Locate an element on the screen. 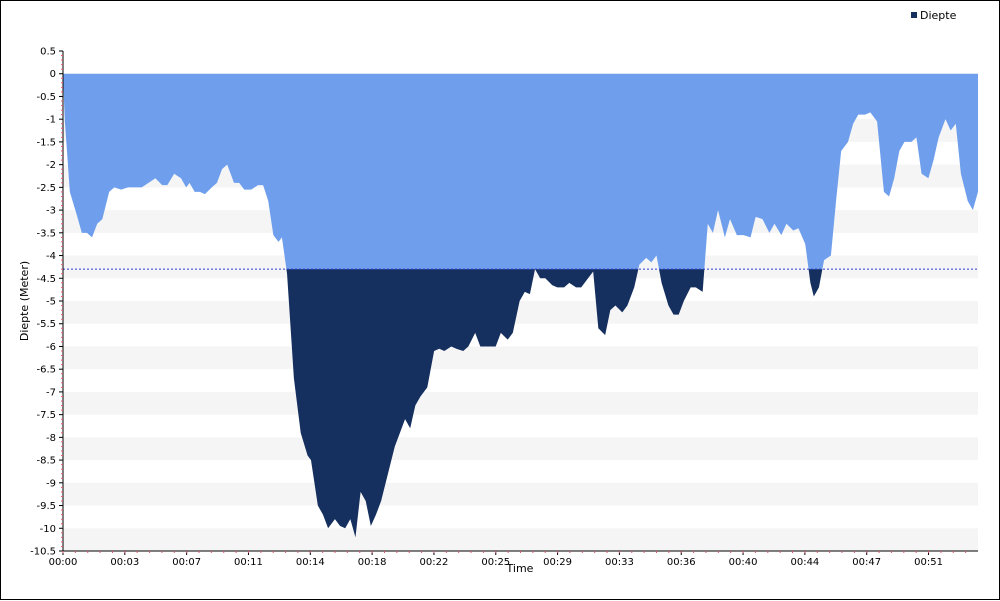 This screenshot has width=1000, height=601. legend: Diepte is located at coordinates (934, 15).